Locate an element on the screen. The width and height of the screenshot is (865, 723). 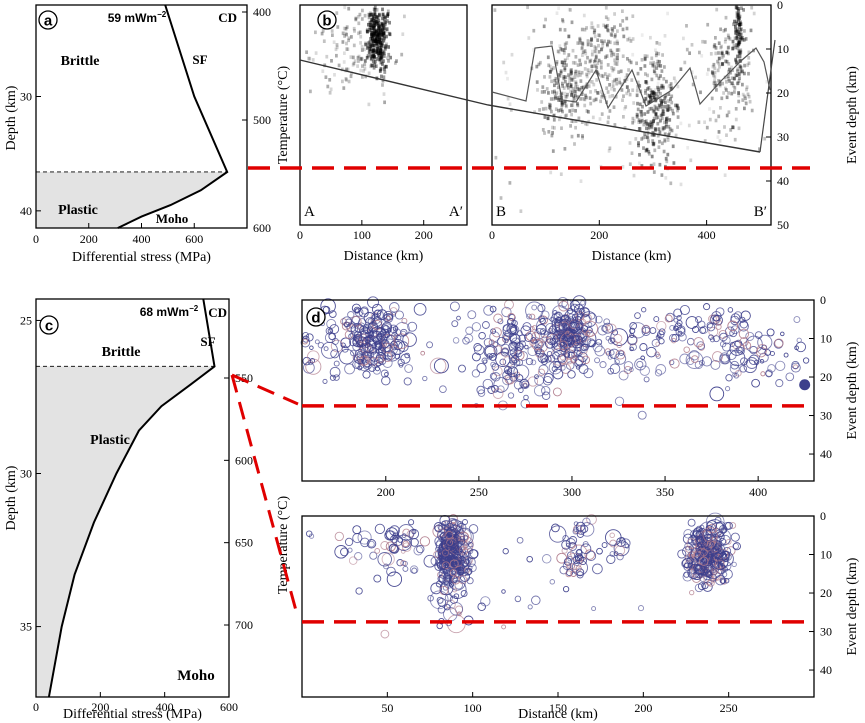
y2-tick-label: 0 is located at coordinates (823, 300).